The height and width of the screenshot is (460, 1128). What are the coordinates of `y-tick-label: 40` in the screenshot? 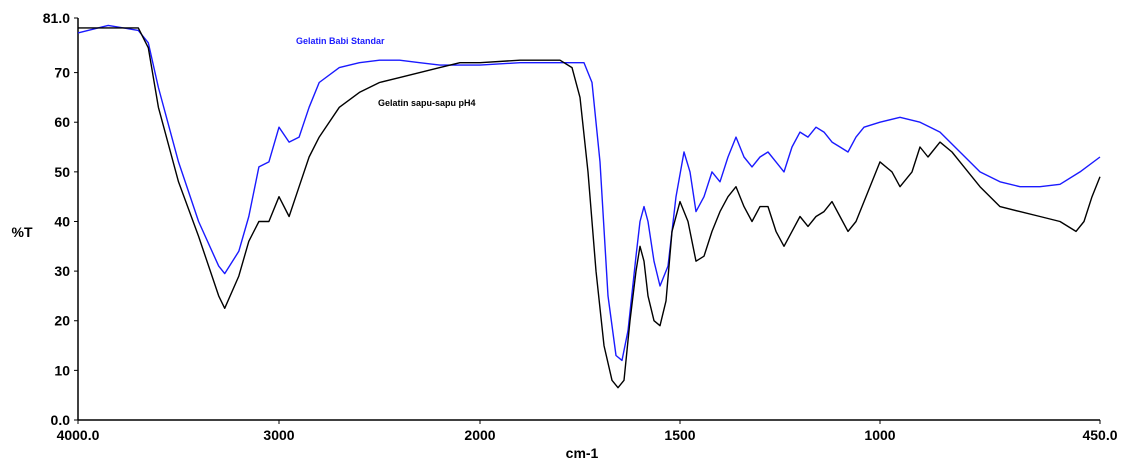 It's located at (62, 221).